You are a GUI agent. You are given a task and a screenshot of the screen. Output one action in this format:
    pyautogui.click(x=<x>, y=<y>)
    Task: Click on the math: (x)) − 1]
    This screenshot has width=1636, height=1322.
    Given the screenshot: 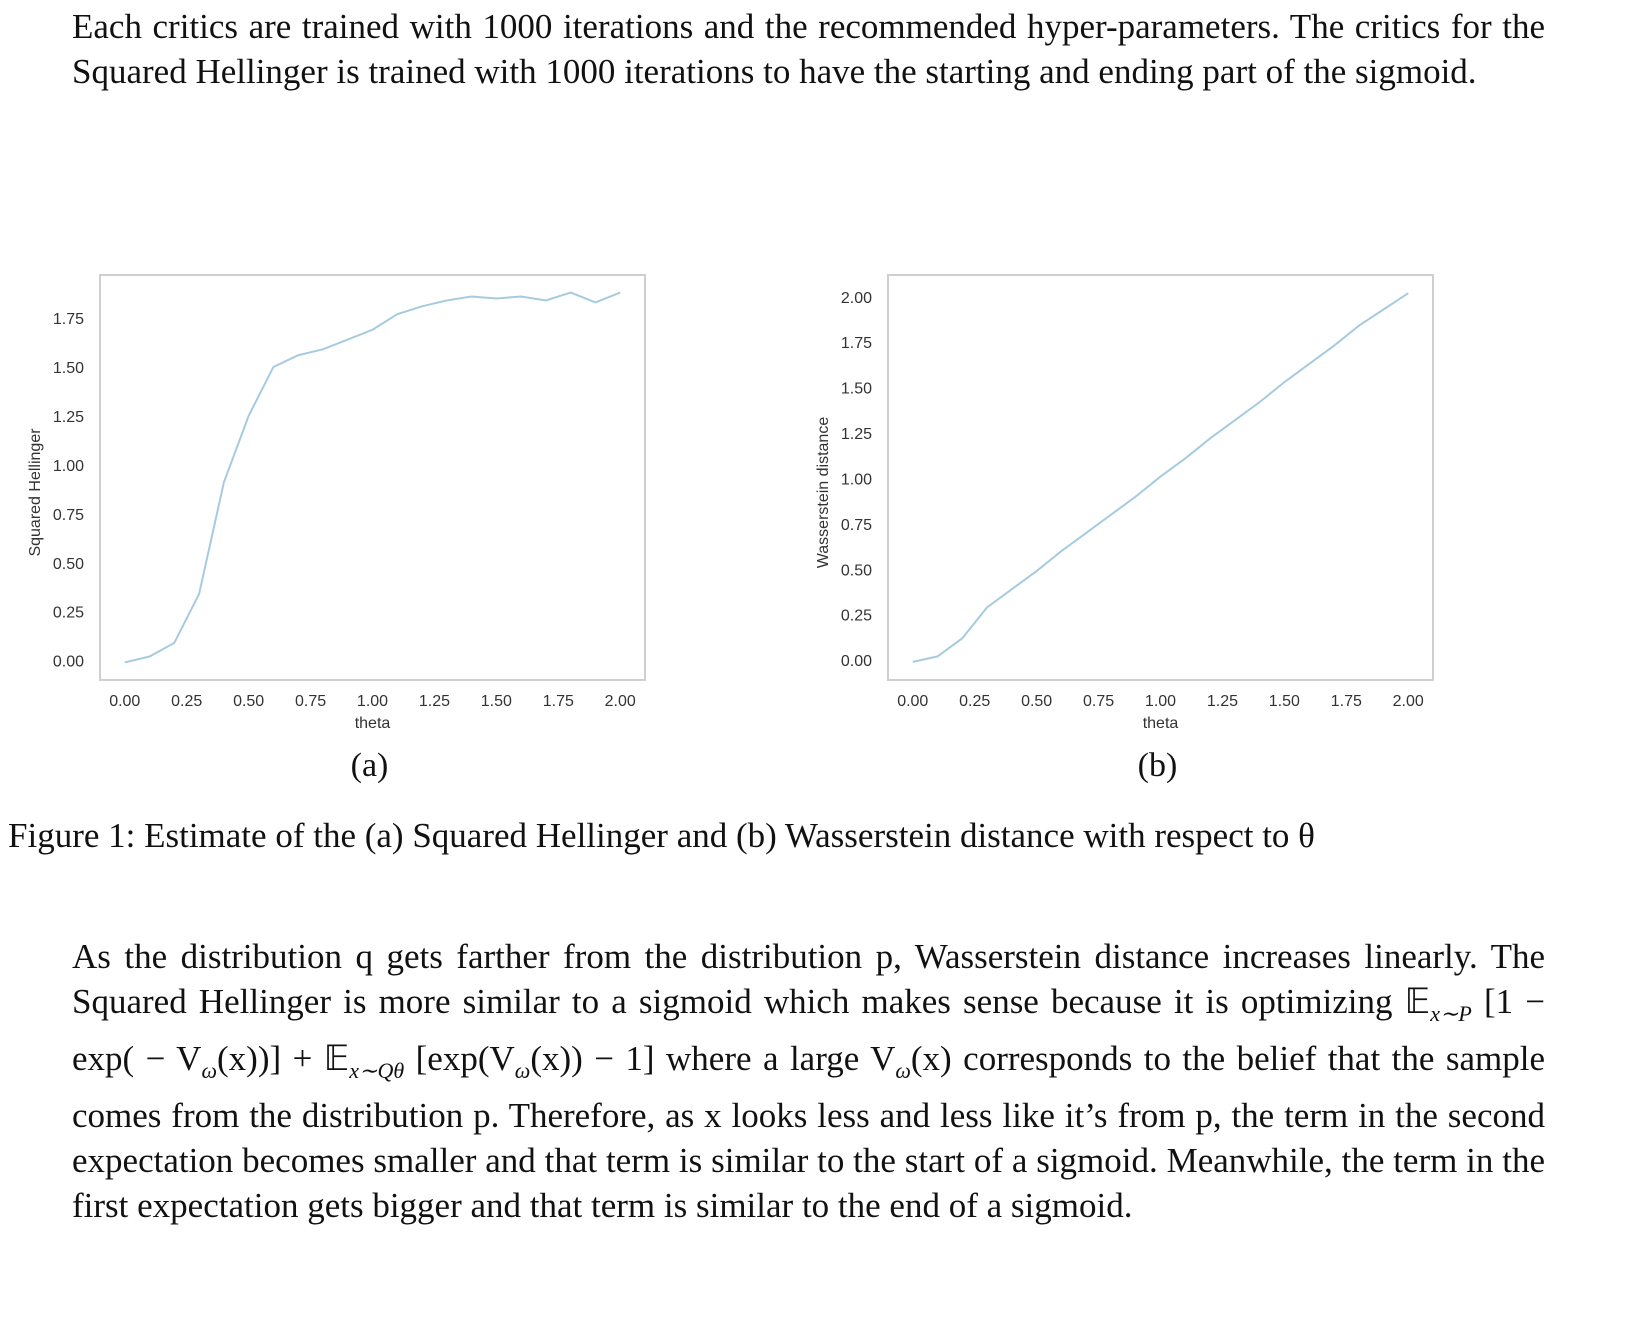 What is the action you would take?
    pyautogui.click(x=592, y=1058)
    